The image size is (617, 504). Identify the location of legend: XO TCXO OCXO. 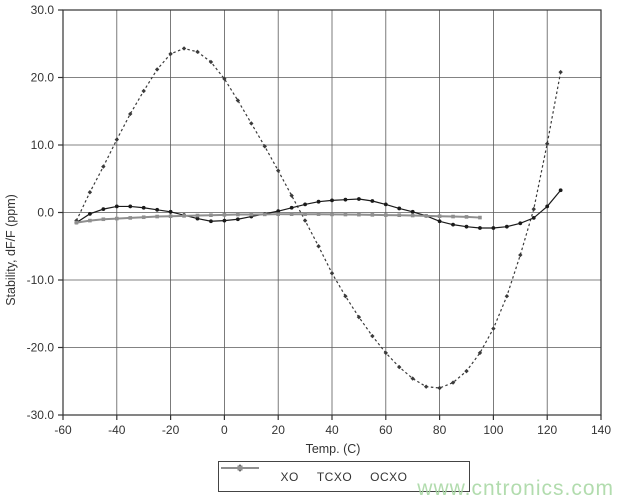
(344, 476).